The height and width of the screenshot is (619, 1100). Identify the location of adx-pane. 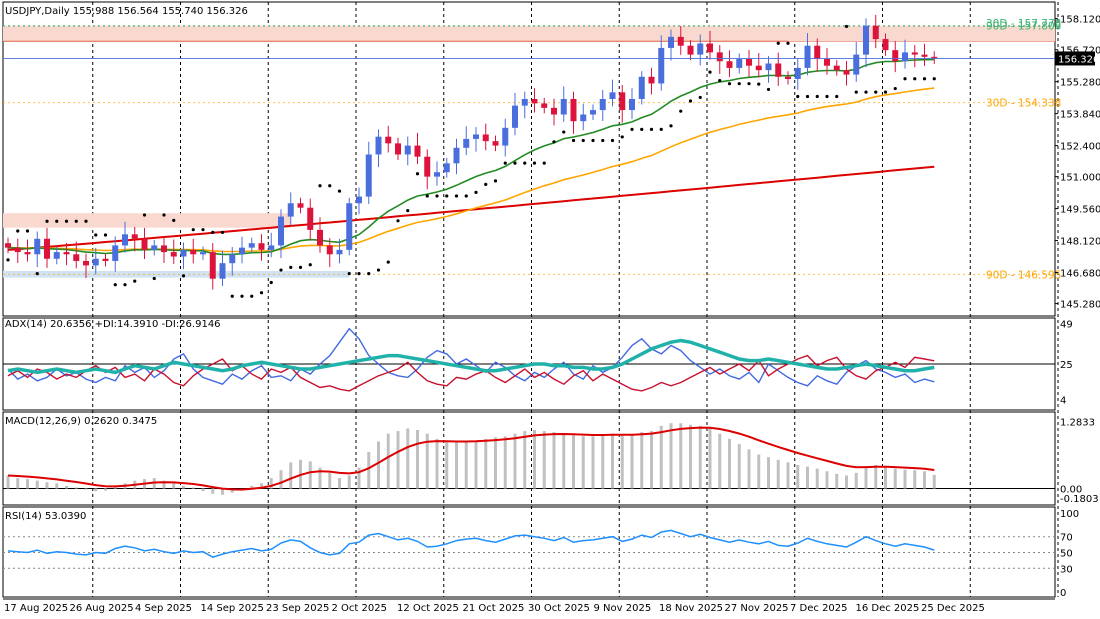
(529, 359).